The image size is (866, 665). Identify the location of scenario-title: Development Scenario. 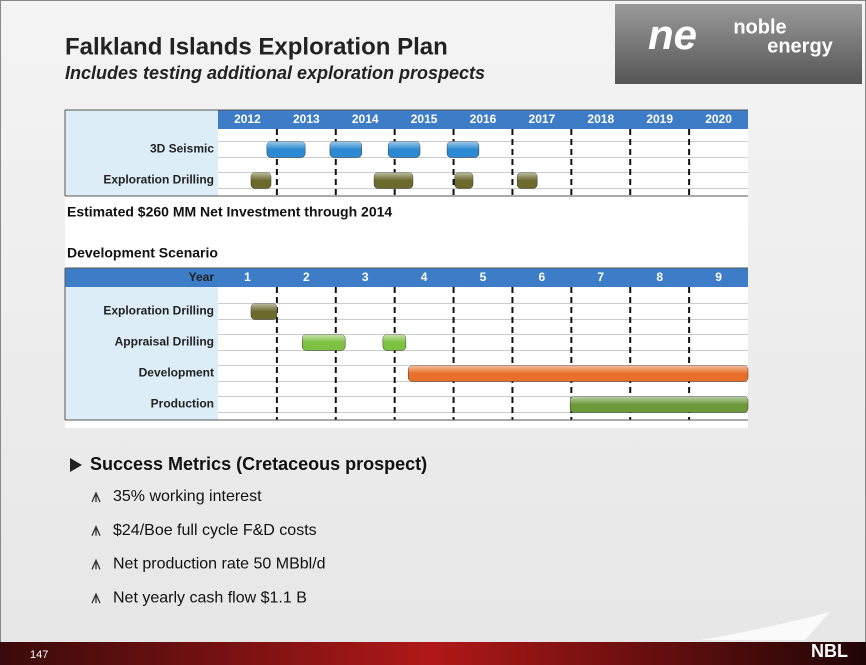
(142, 253).